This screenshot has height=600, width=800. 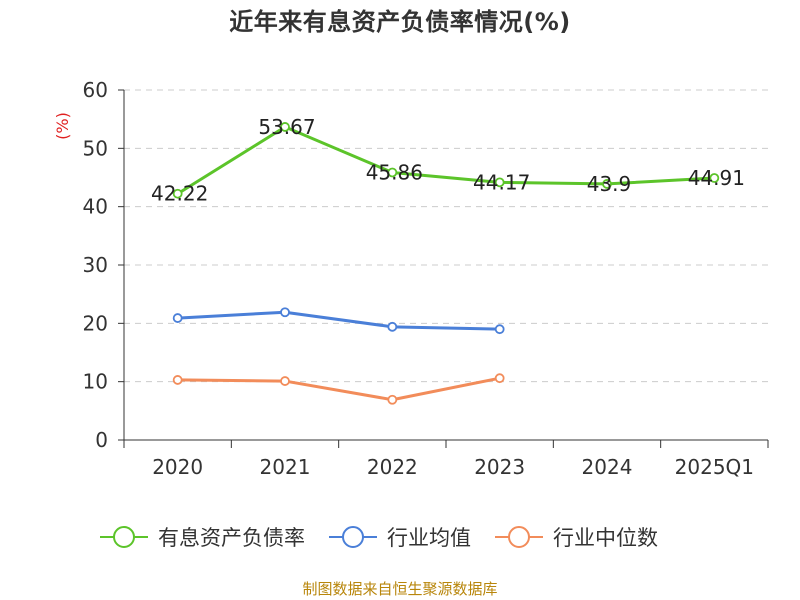 What do you see at coordinates (95, 323) in the screenshot?
I see `y-tick-label: 20` at bounding box center [95, 323].